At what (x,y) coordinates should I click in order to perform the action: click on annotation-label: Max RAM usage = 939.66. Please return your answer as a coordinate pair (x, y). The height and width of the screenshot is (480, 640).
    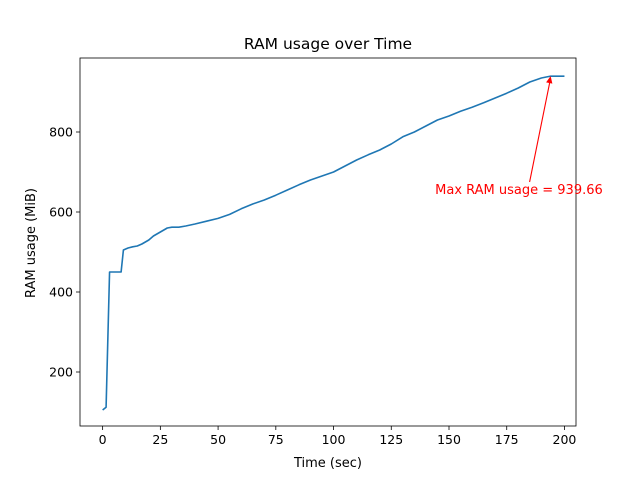
    Looking at the image, I should click on (519, 190).